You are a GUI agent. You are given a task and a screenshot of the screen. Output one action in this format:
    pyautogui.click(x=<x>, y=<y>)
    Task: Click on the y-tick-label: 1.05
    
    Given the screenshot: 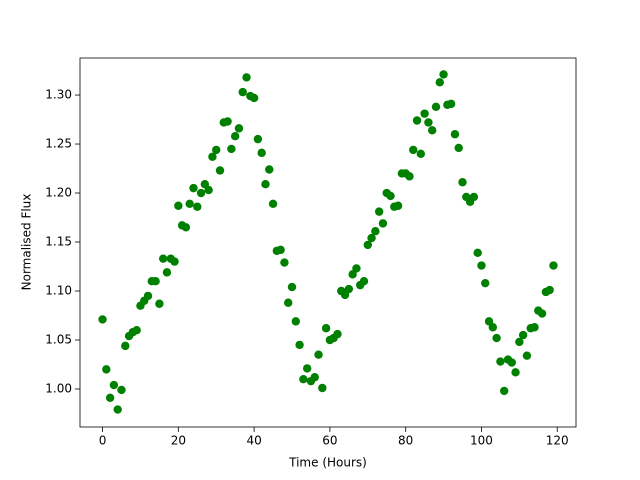 What is the action you would take?
    pyautogui.click(x=58, y=339)
    